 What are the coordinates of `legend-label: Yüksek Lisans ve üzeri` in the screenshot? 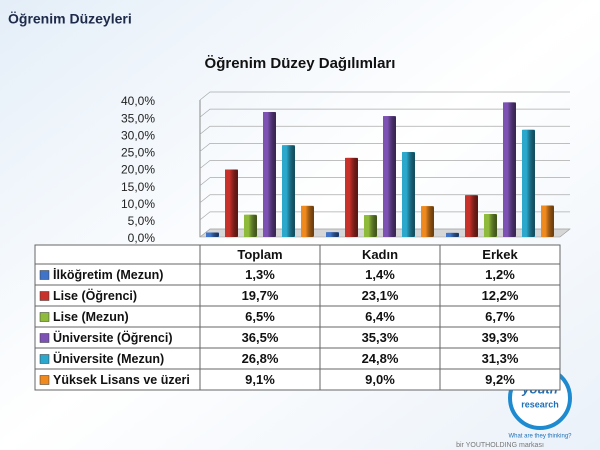 It's located at (121, 380).